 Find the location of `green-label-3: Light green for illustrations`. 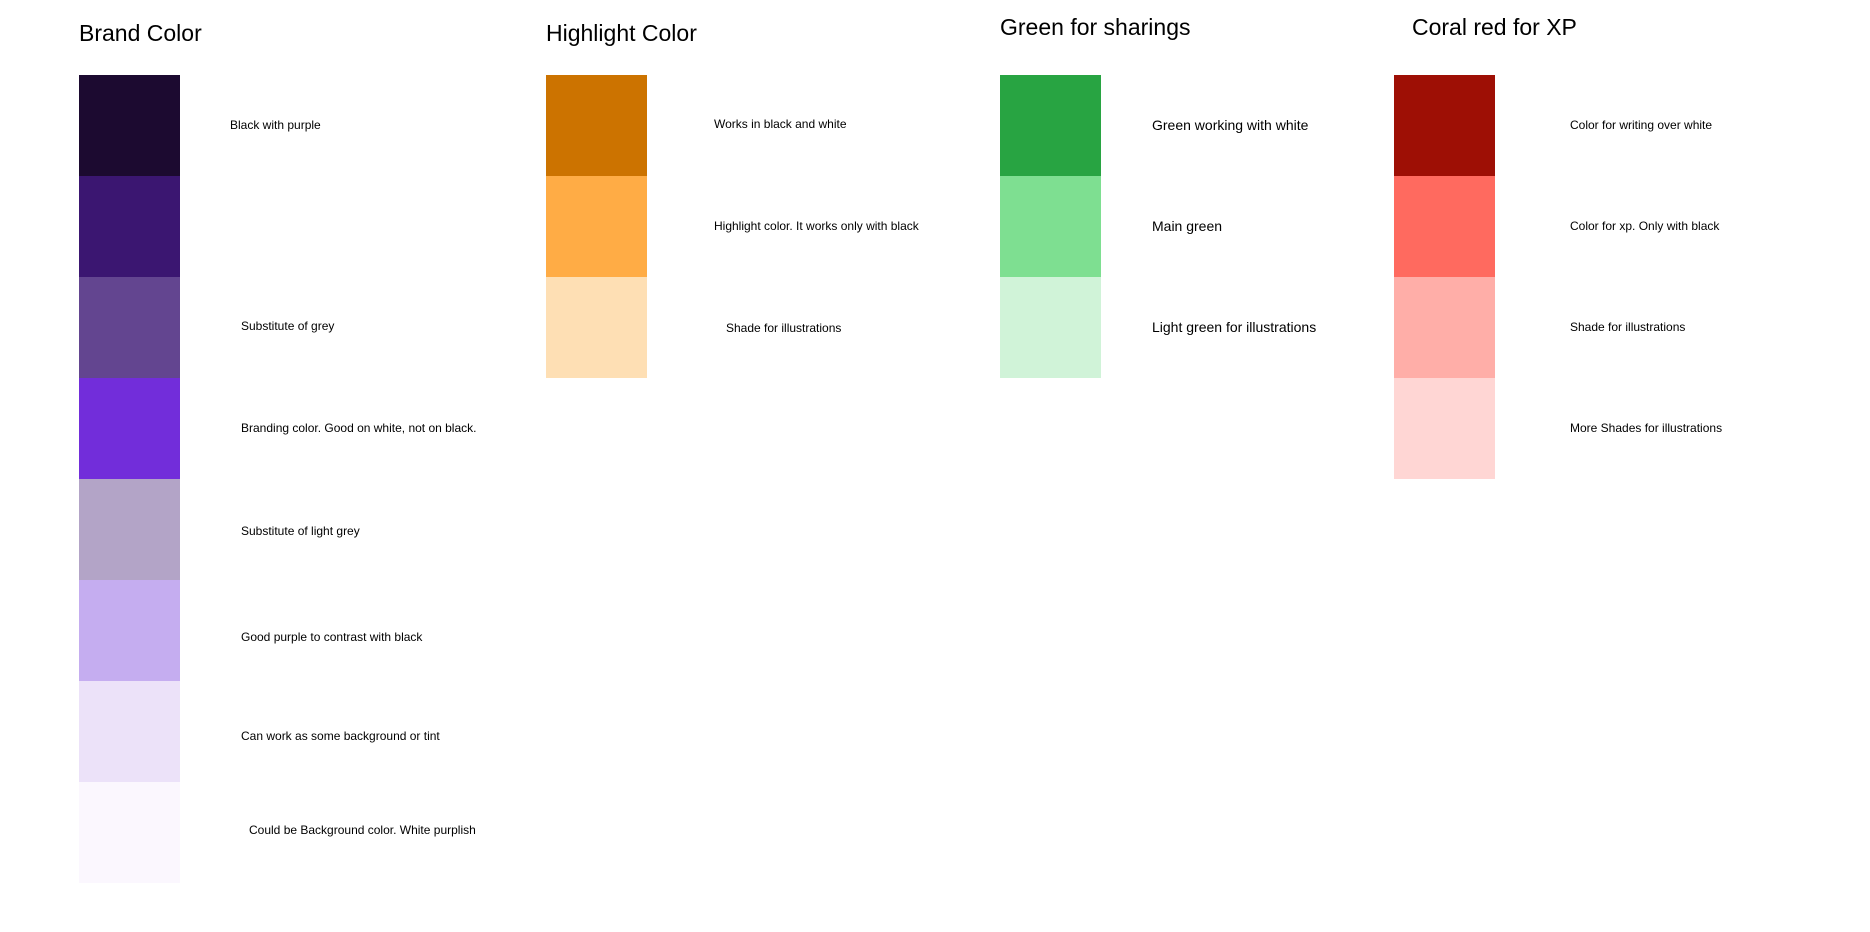

green-label-3: Light green for illustrations is located at coordinates (1234, 327).